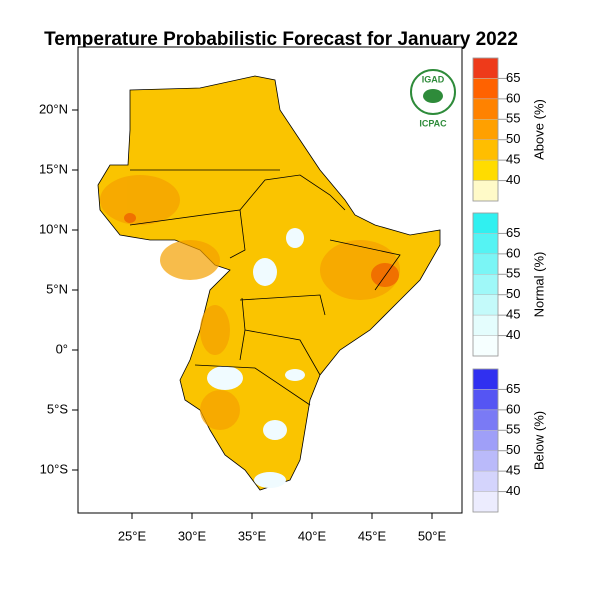  What do you see at coordinates (433, 123) in the screenshot?
I see `logo-bottom: ICPAC` at bounding box center [433, 123].